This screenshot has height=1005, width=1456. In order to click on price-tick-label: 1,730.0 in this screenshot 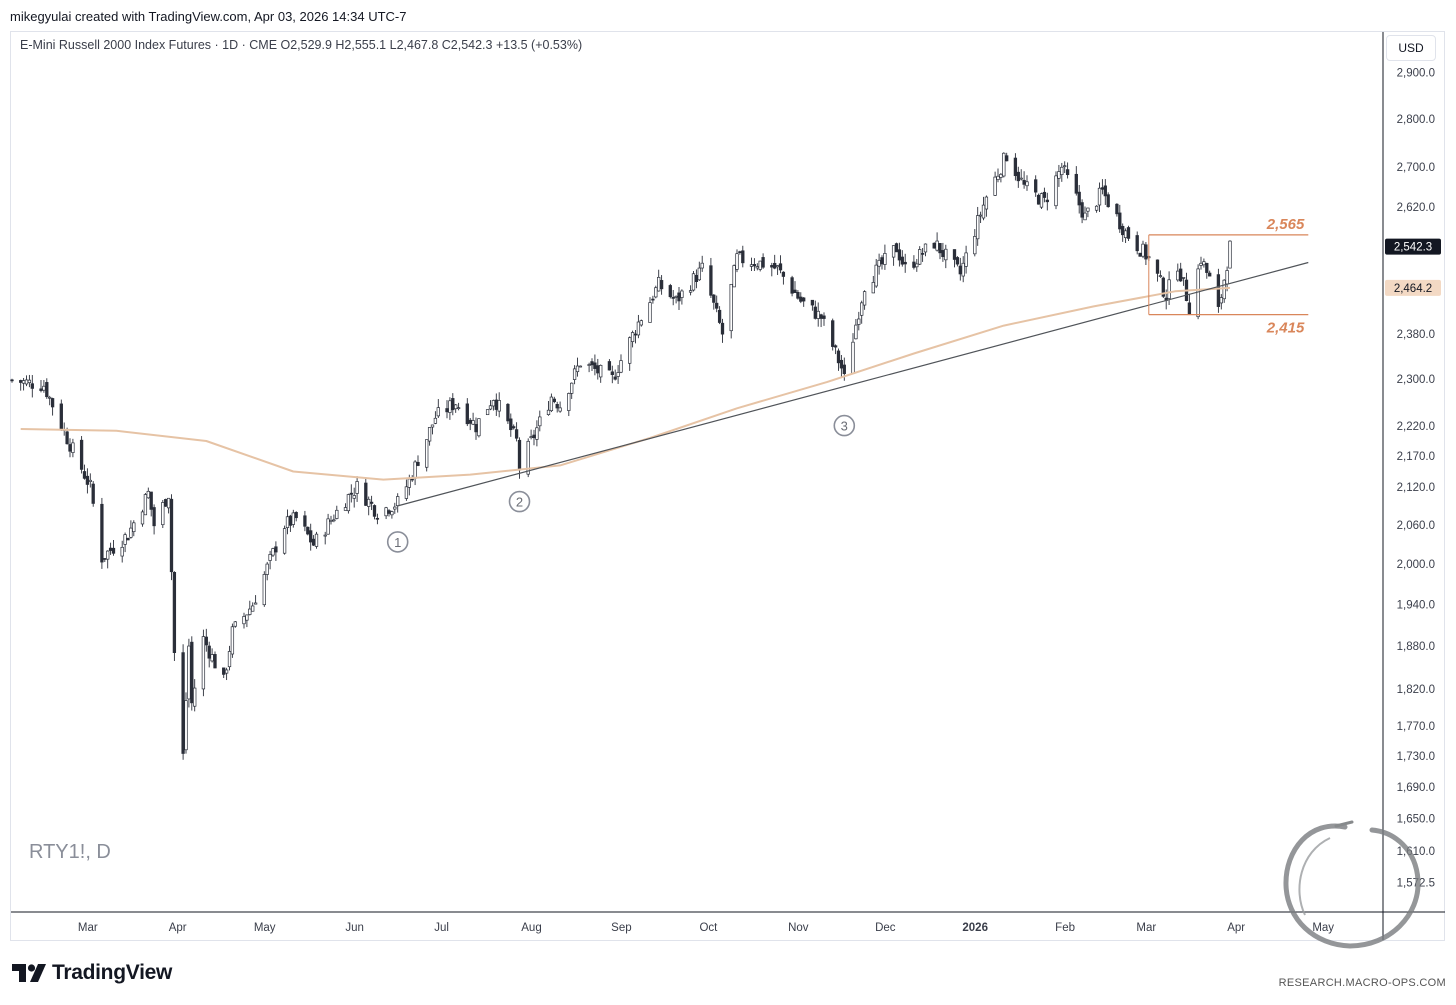, I will do `click(1416, 757)`.